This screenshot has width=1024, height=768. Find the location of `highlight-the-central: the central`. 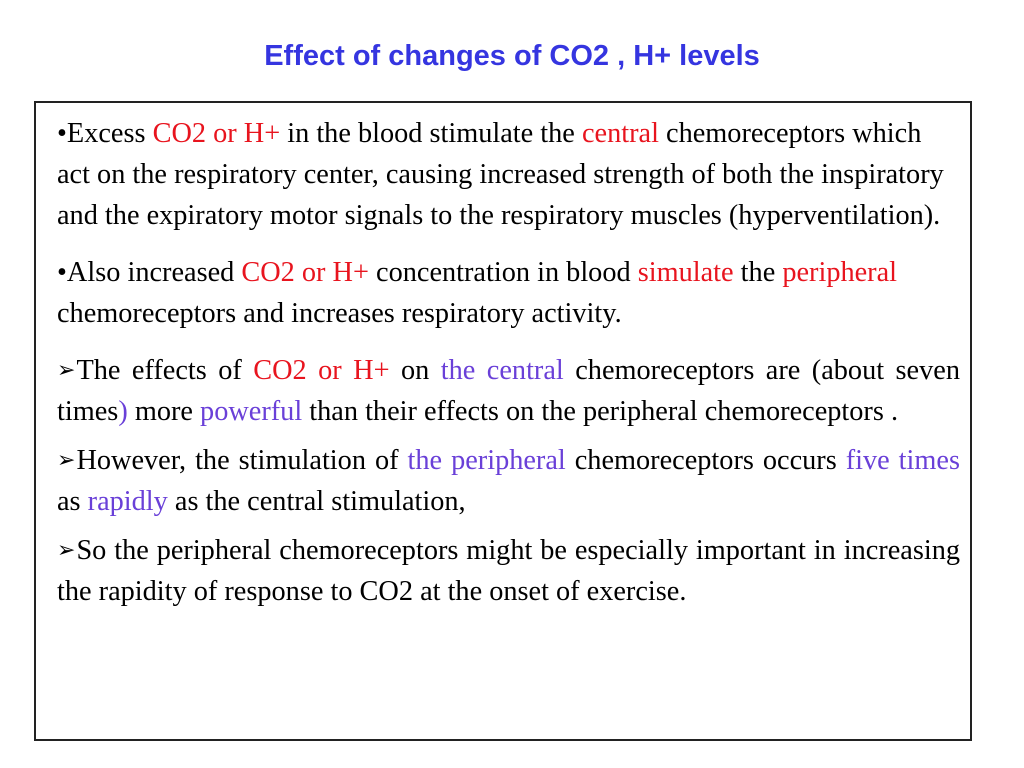

highlight-the-central: the central is located at coordinates (502, 370).